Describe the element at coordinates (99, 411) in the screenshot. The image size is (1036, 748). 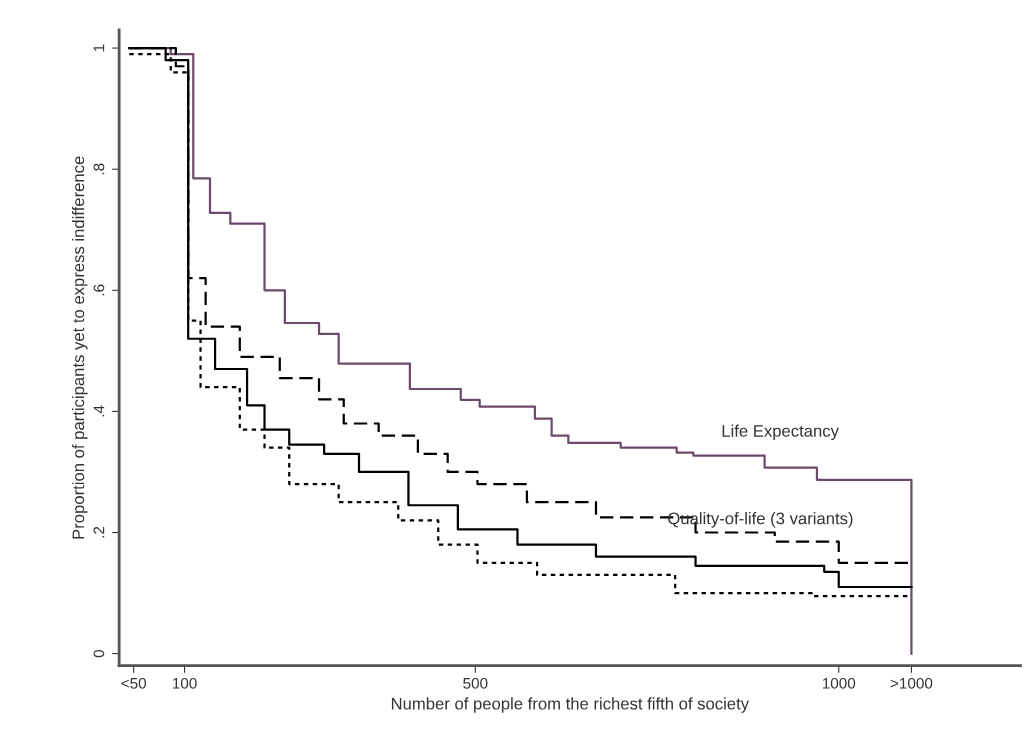
I see `y-tick-label: .4` at that location.